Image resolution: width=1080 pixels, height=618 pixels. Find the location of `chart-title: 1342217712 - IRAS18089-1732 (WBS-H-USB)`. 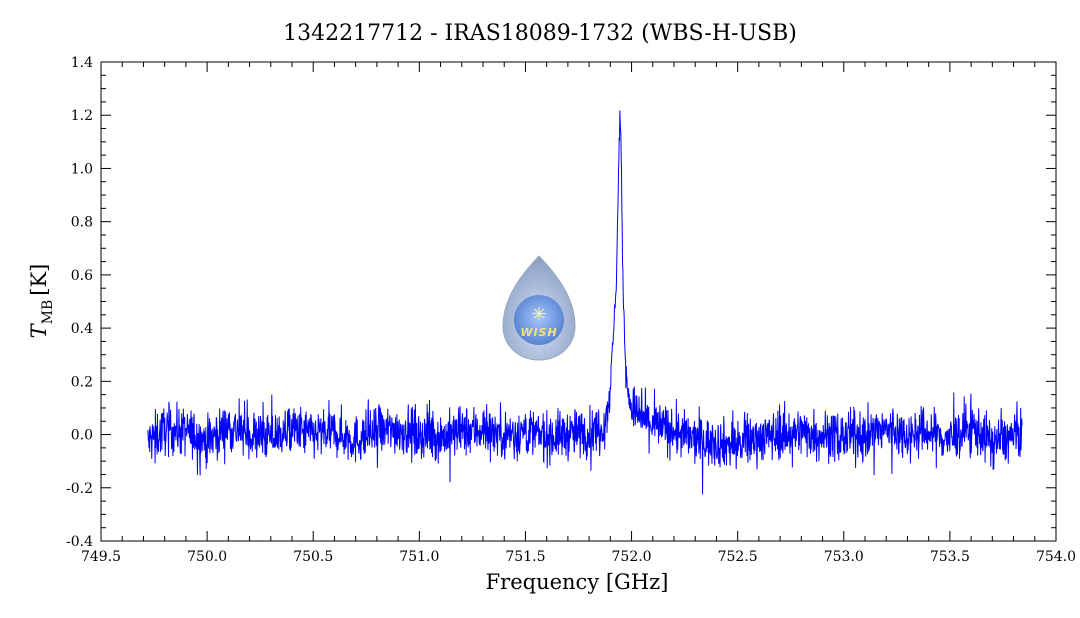

chart-title: 1342217712 - IRAS18089-1732 (WBS-H-USB) is located at coordinates (540, 33).